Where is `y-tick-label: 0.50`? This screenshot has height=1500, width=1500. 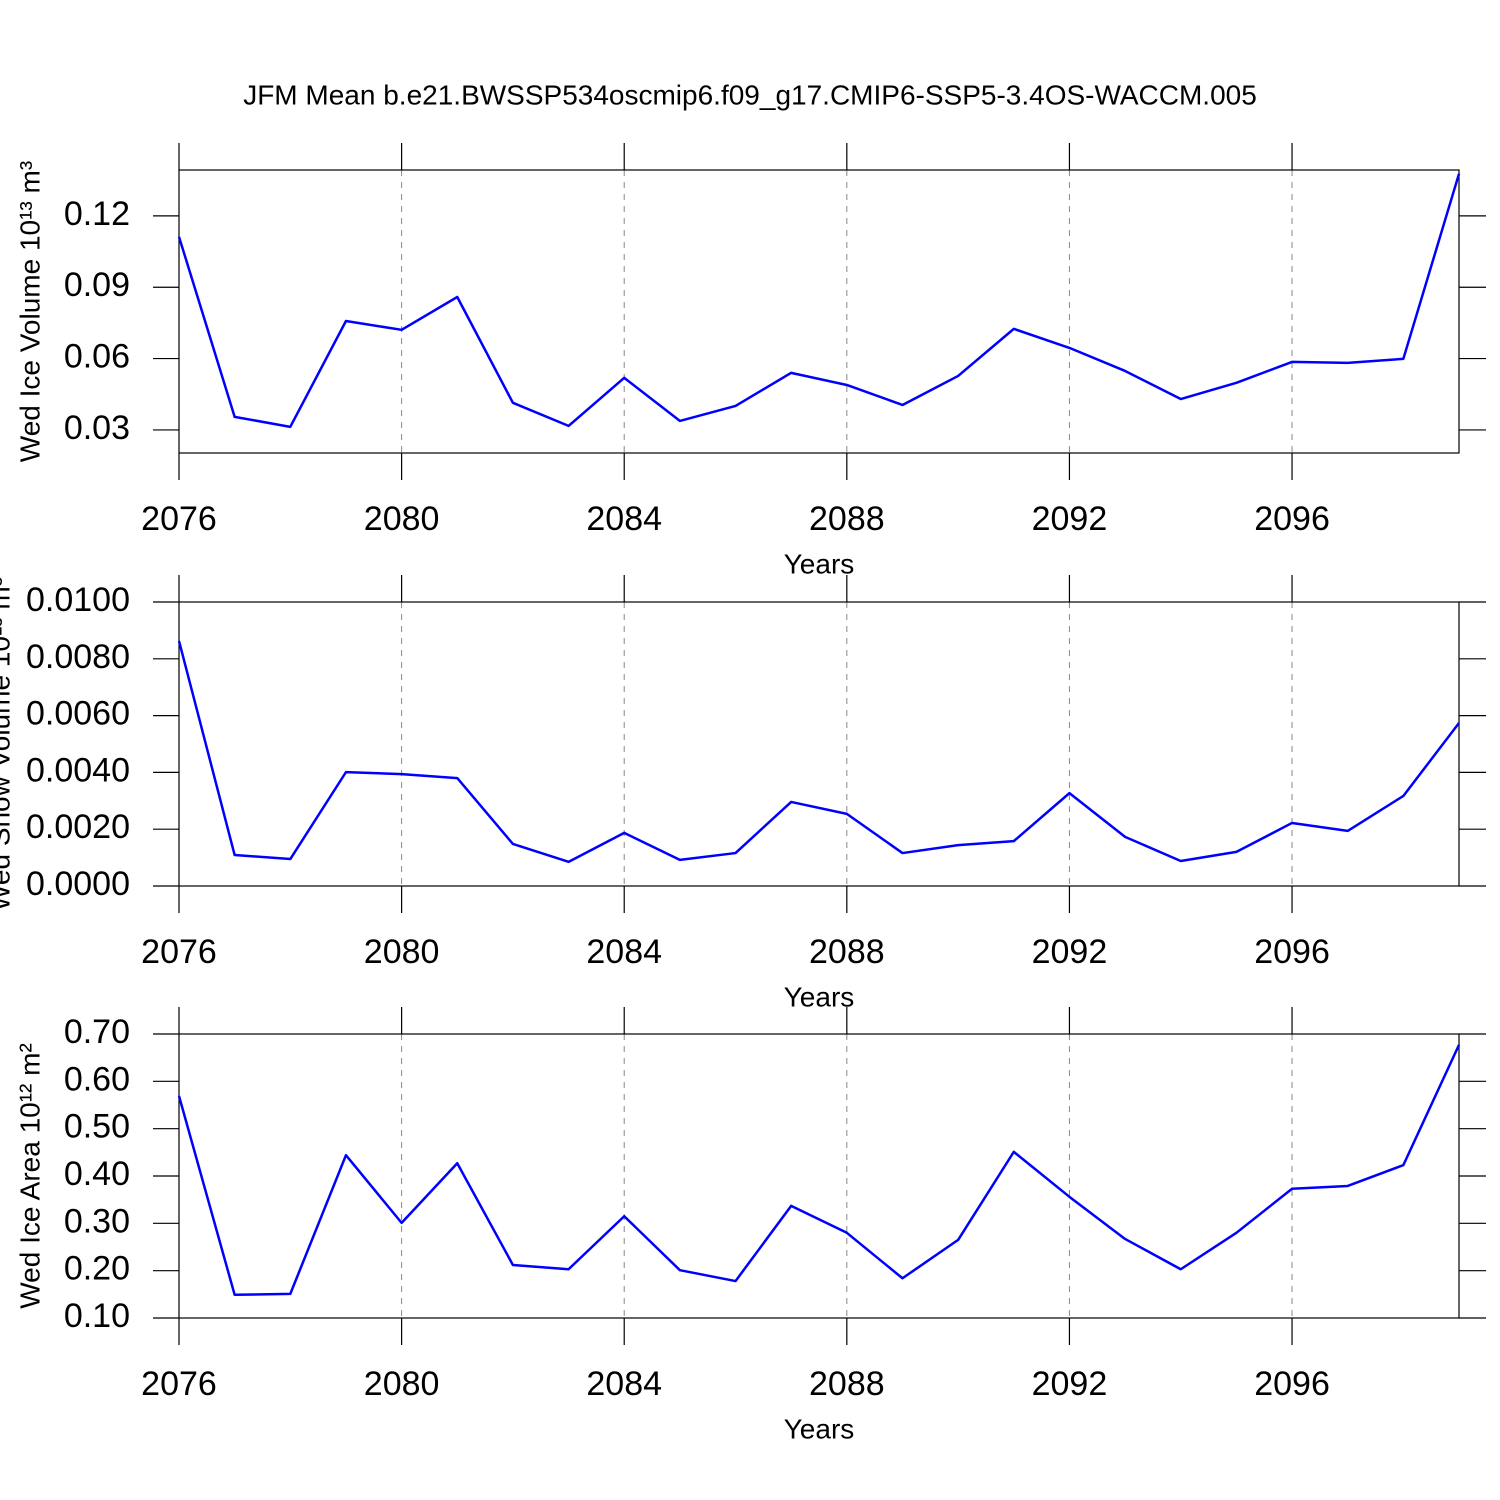
y-tick-label: 0.50 is located at coordinates (97, 1127).